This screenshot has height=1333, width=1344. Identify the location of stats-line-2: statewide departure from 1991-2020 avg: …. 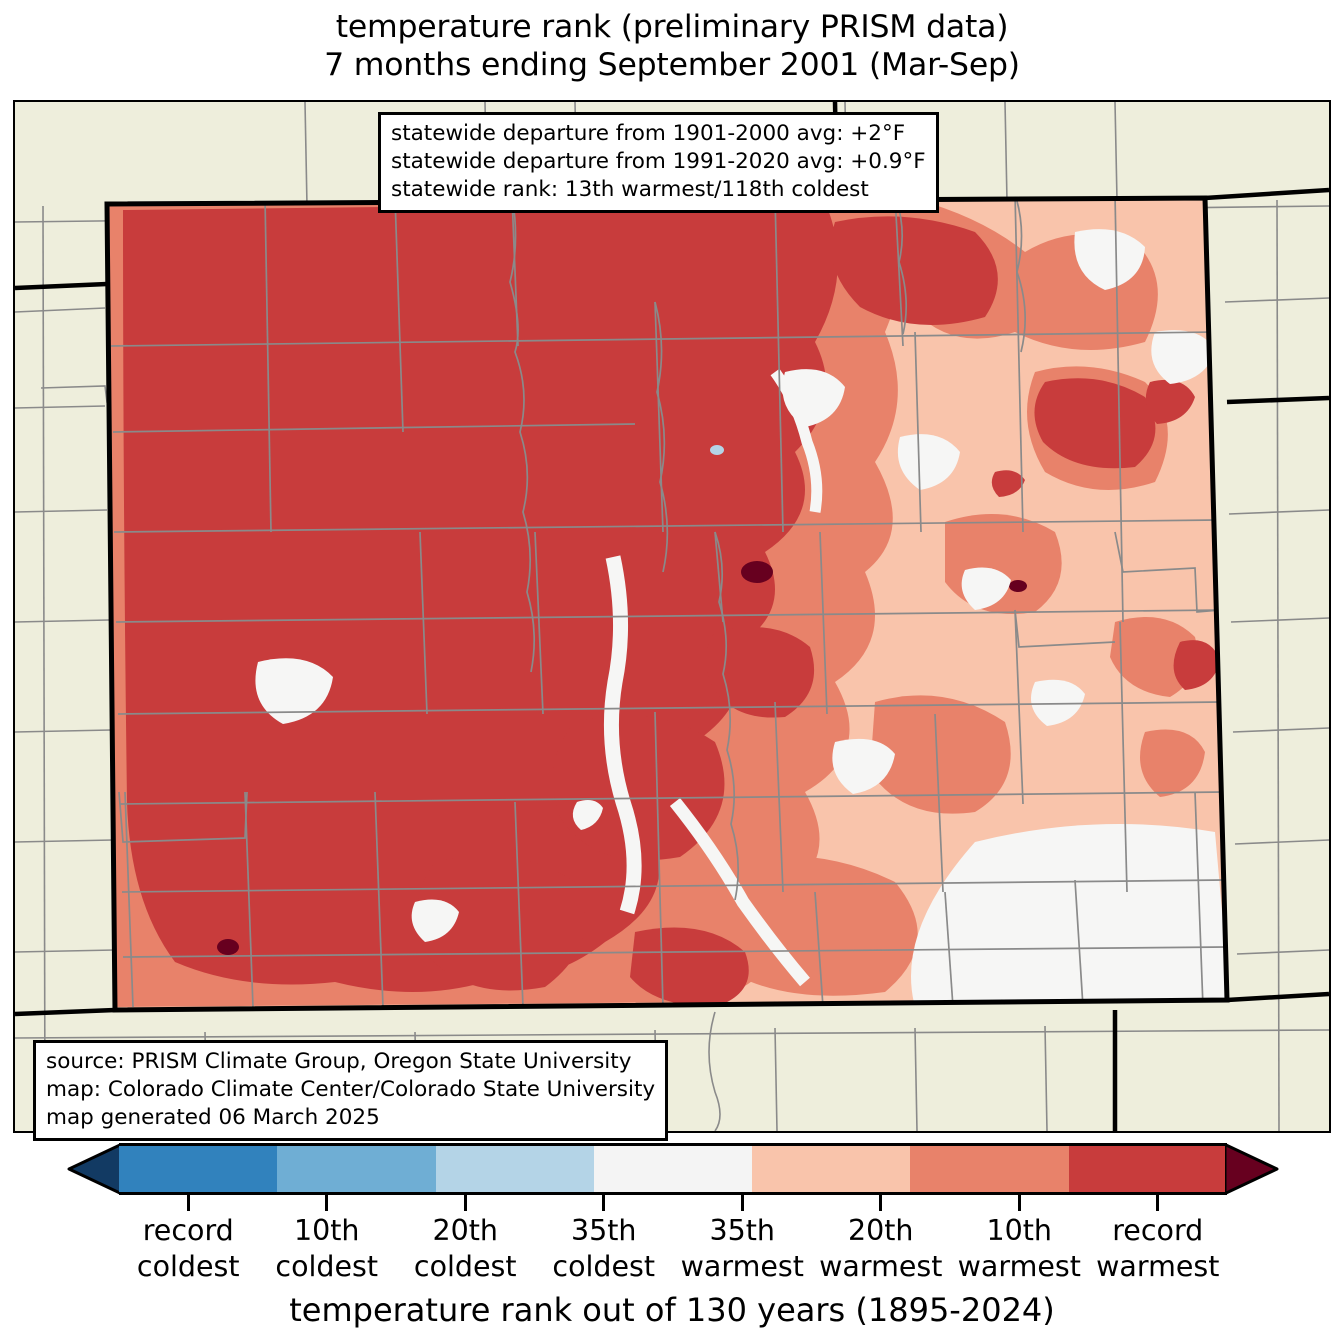
(658, 161).